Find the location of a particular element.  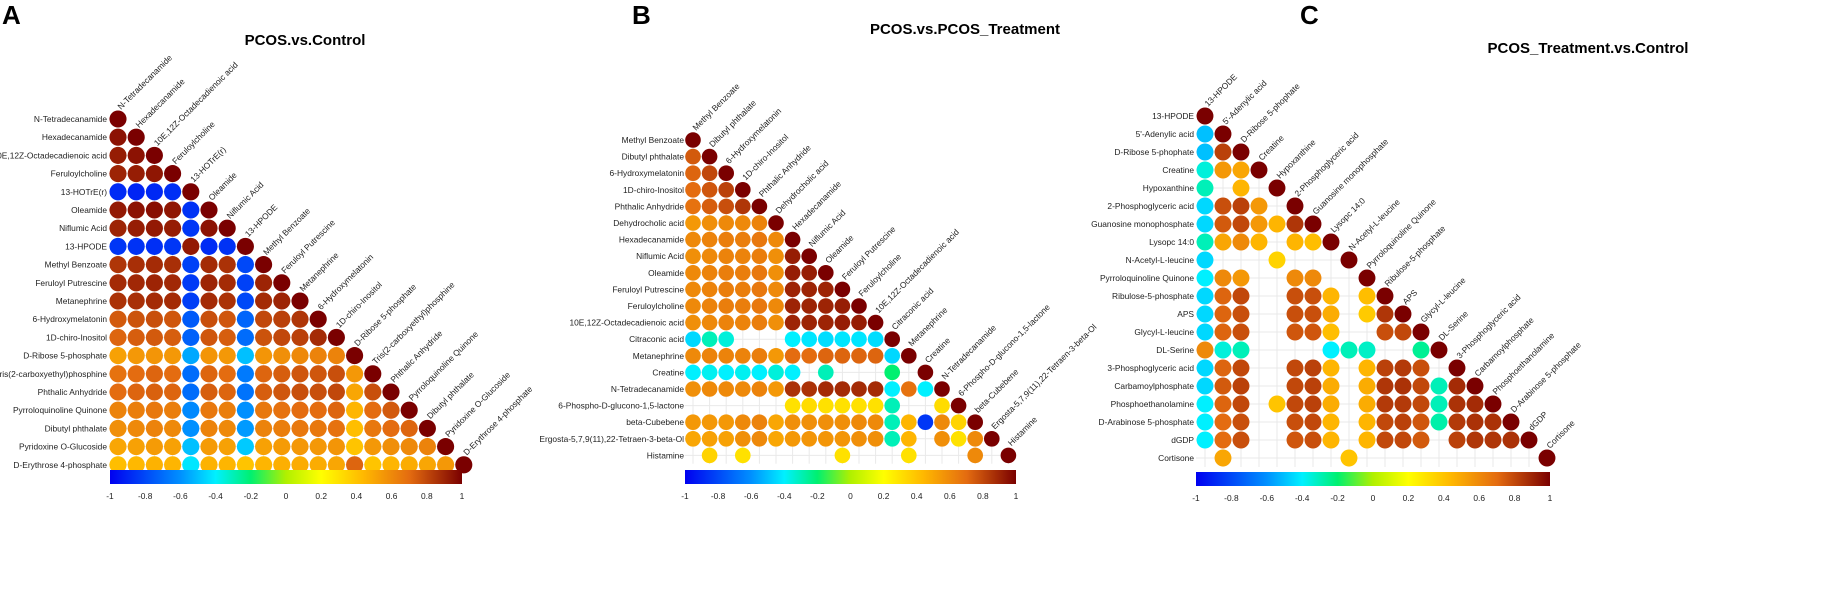

correlation-point: dGDP / D-Arabinose 5-phosphate: 0.86 is located at coordinates (1511, 440).